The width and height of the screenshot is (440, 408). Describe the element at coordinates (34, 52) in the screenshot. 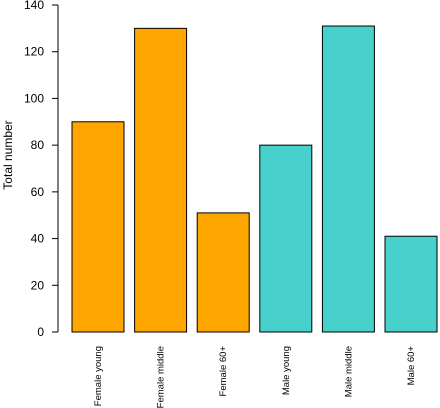

I see `y-tick-label: 120` at that location.